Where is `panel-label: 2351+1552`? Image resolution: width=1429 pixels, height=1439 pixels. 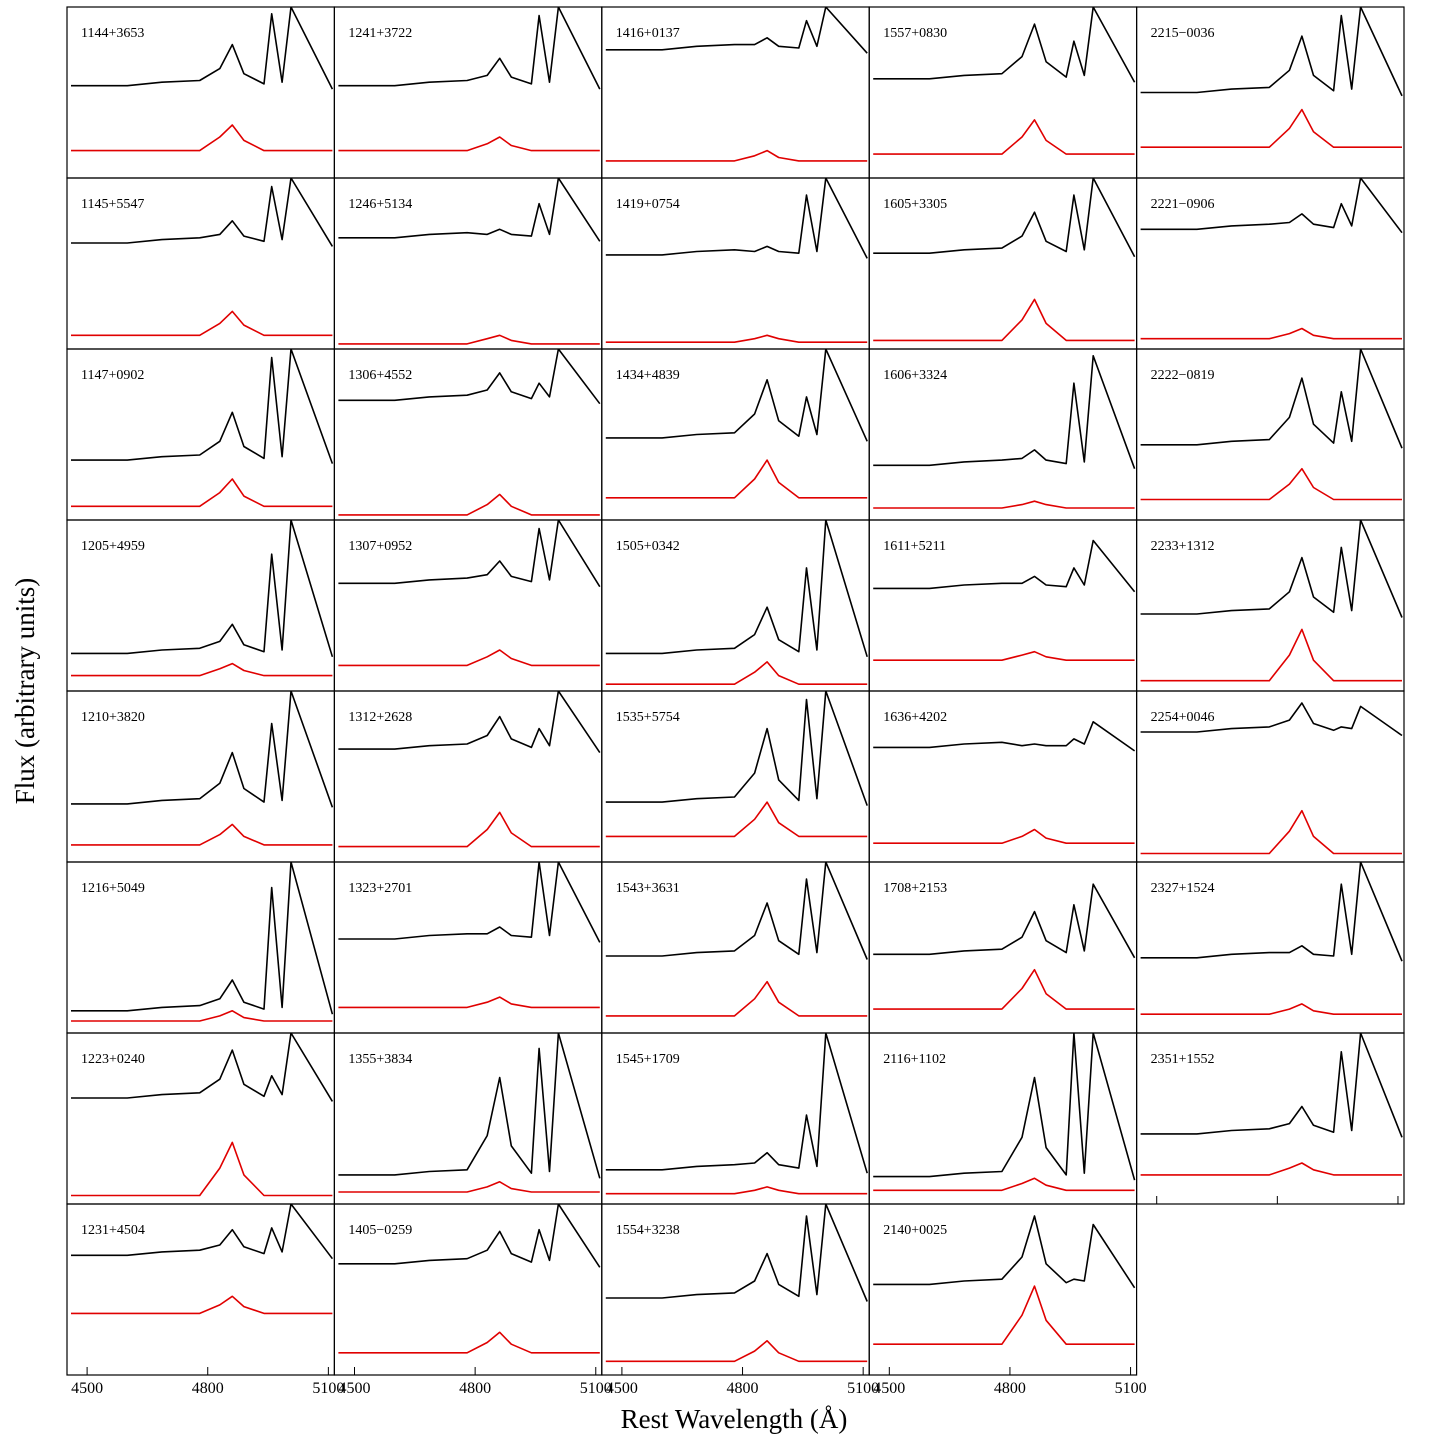
panel-label: 2351+1552 is located at coordinates (1183, 1059).